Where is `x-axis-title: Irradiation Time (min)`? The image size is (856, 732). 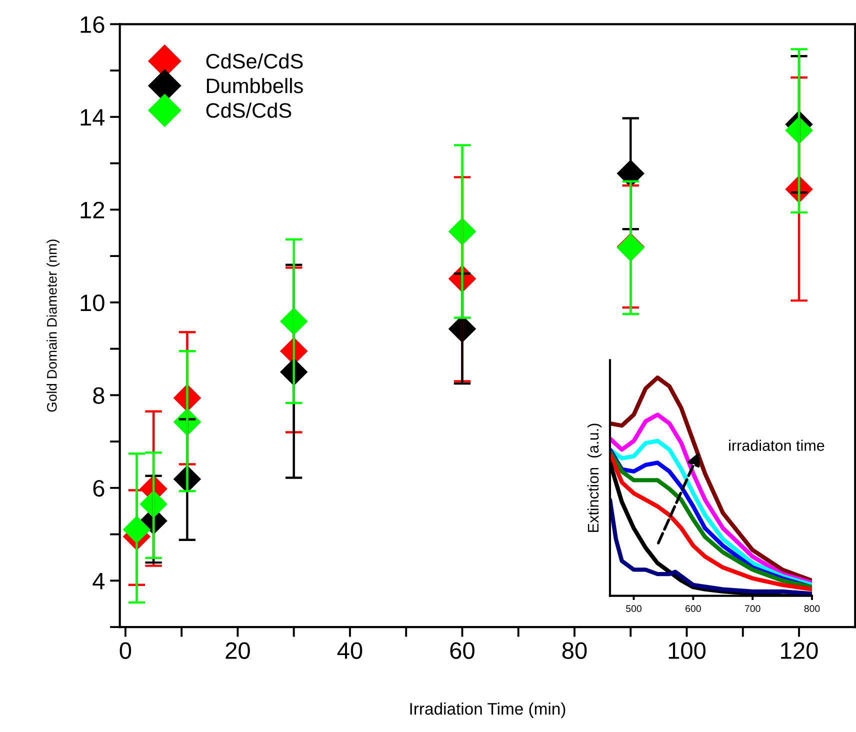 x-axis-title: Irradiation Time (min) is located at coordinates (488, 710).